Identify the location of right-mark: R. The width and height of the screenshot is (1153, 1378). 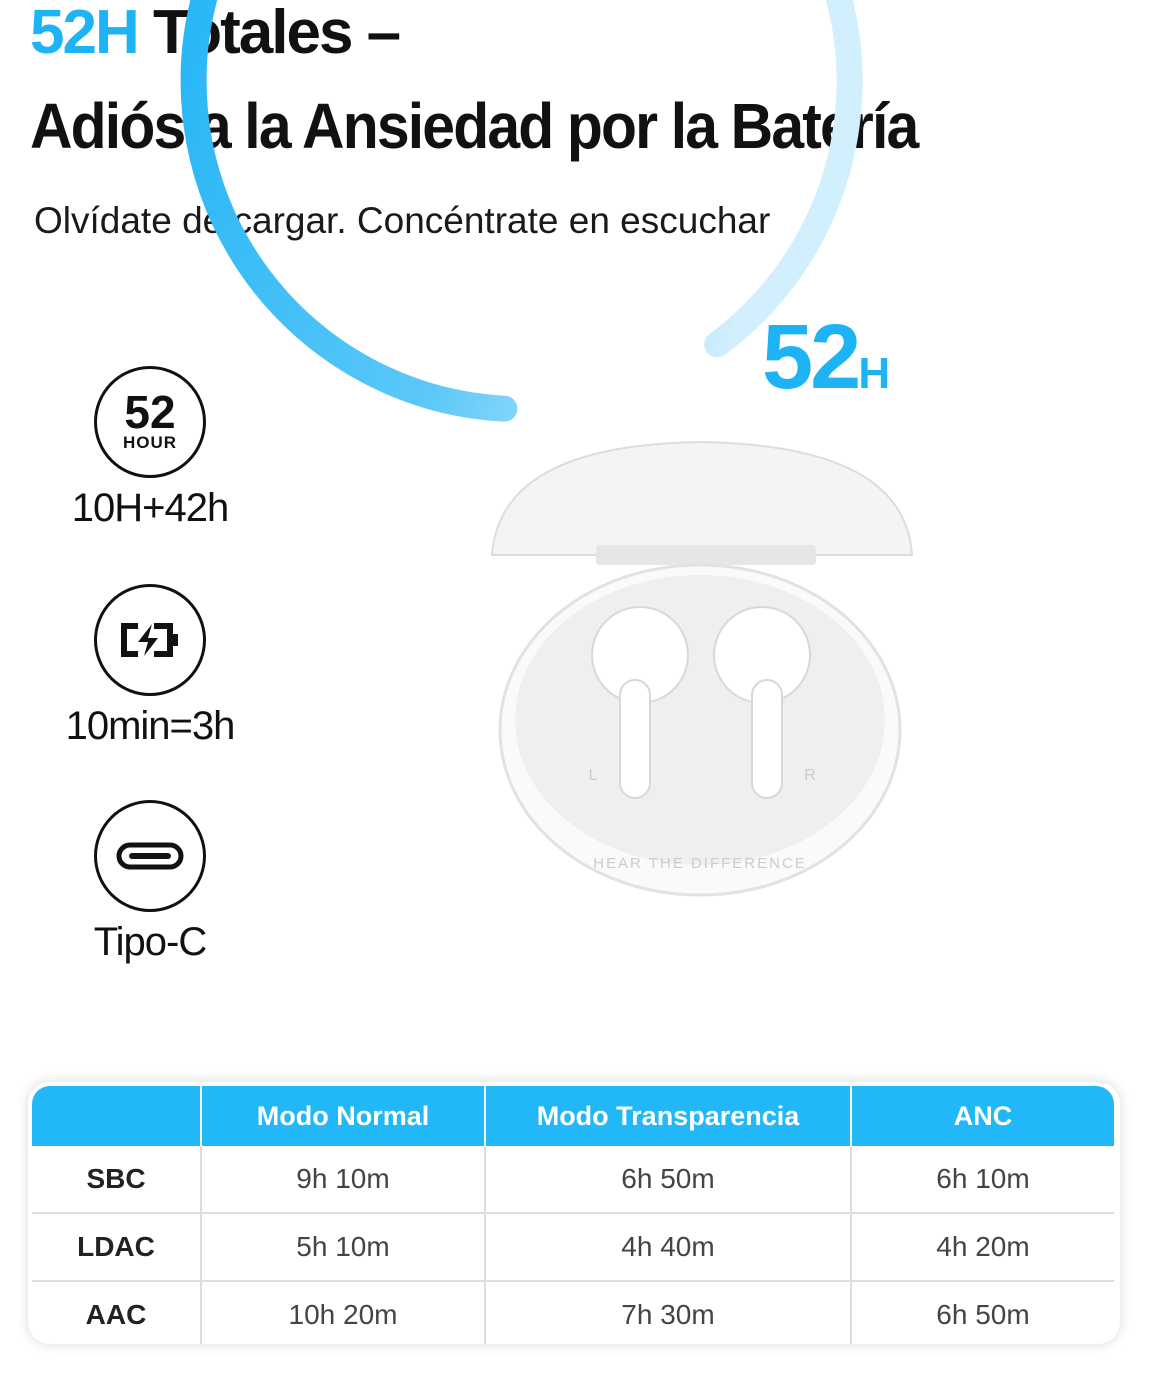
(810, 775).